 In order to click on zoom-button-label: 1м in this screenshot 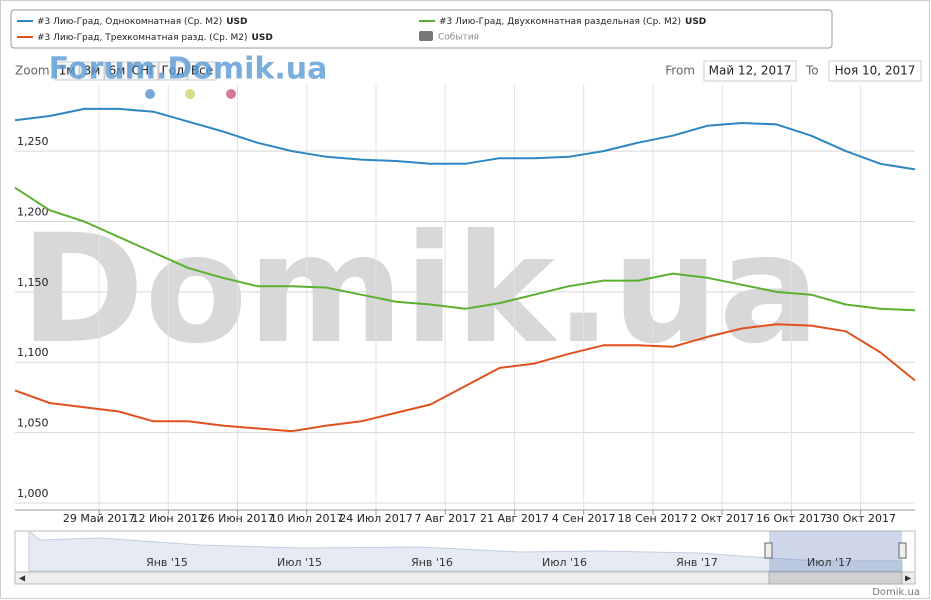, I will do `click(67, 71)`.